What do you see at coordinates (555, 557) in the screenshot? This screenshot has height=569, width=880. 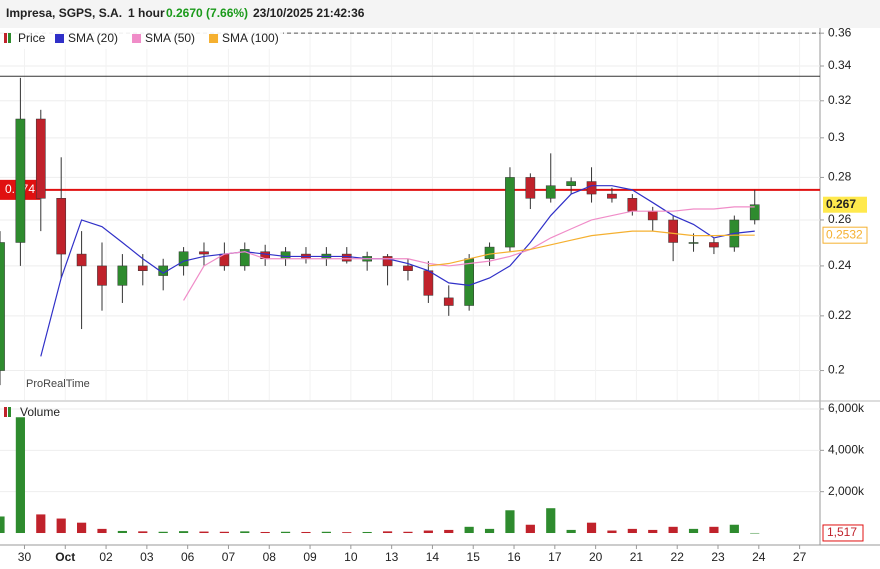 I see `x-tick-label: 17` at bounding box center [555, 557].